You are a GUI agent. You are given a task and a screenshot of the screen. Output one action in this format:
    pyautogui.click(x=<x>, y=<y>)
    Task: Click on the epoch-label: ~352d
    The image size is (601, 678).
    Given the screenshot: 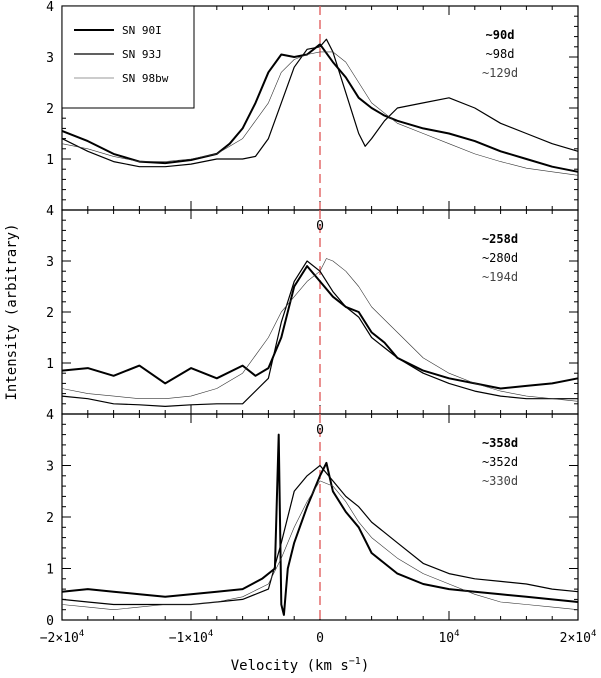 What is the action you would take?
    pyautogui.click(x=500, y=462)
    